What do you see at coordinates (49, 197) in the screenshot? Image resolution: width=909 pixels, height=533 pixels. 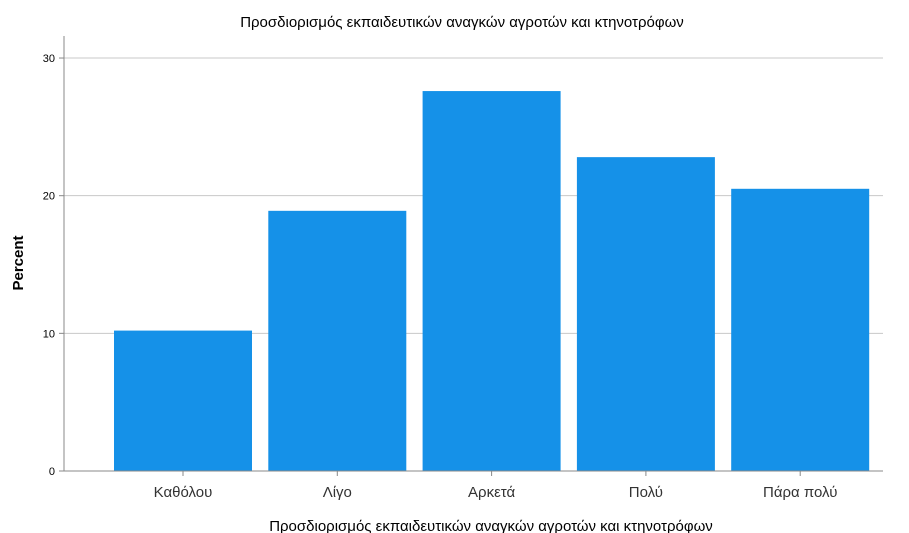 I see `y-tick-label: 20` at bounding box center [49, 197].